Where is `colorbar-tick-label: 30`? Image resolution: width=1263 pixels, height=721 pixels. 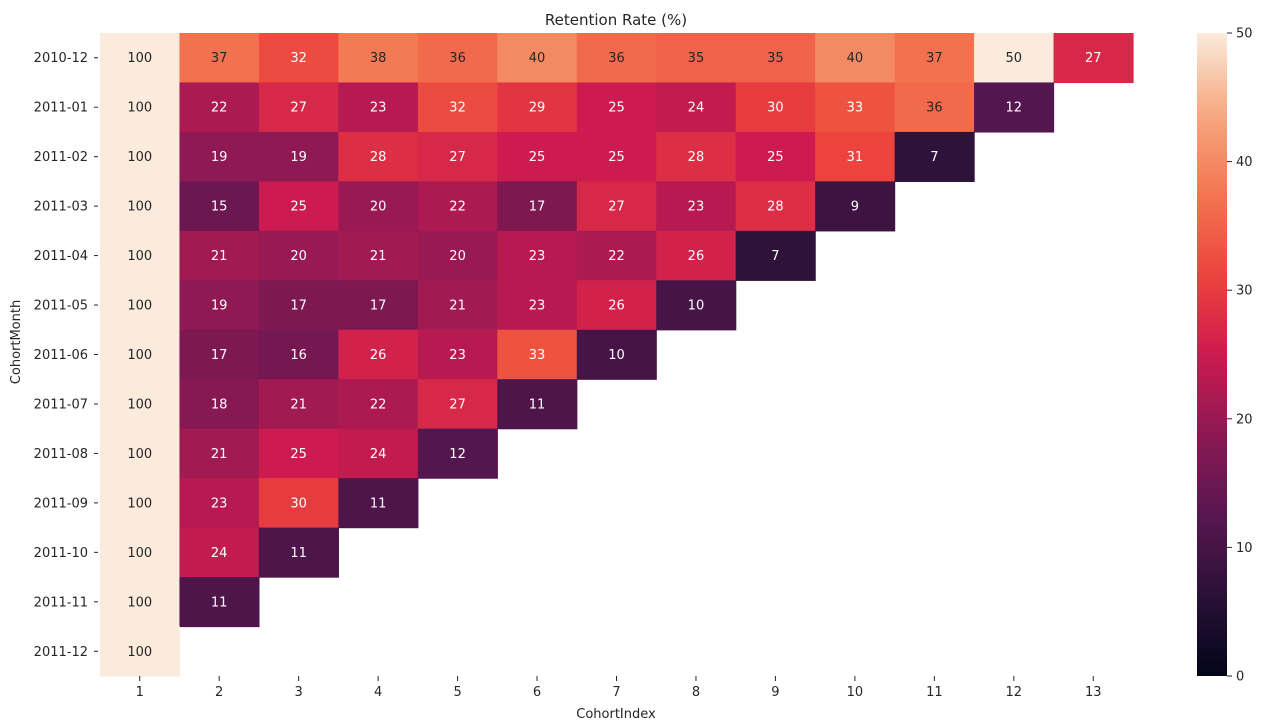
colorbar-tick-label: 30 is located at coordinates (1244, 291).